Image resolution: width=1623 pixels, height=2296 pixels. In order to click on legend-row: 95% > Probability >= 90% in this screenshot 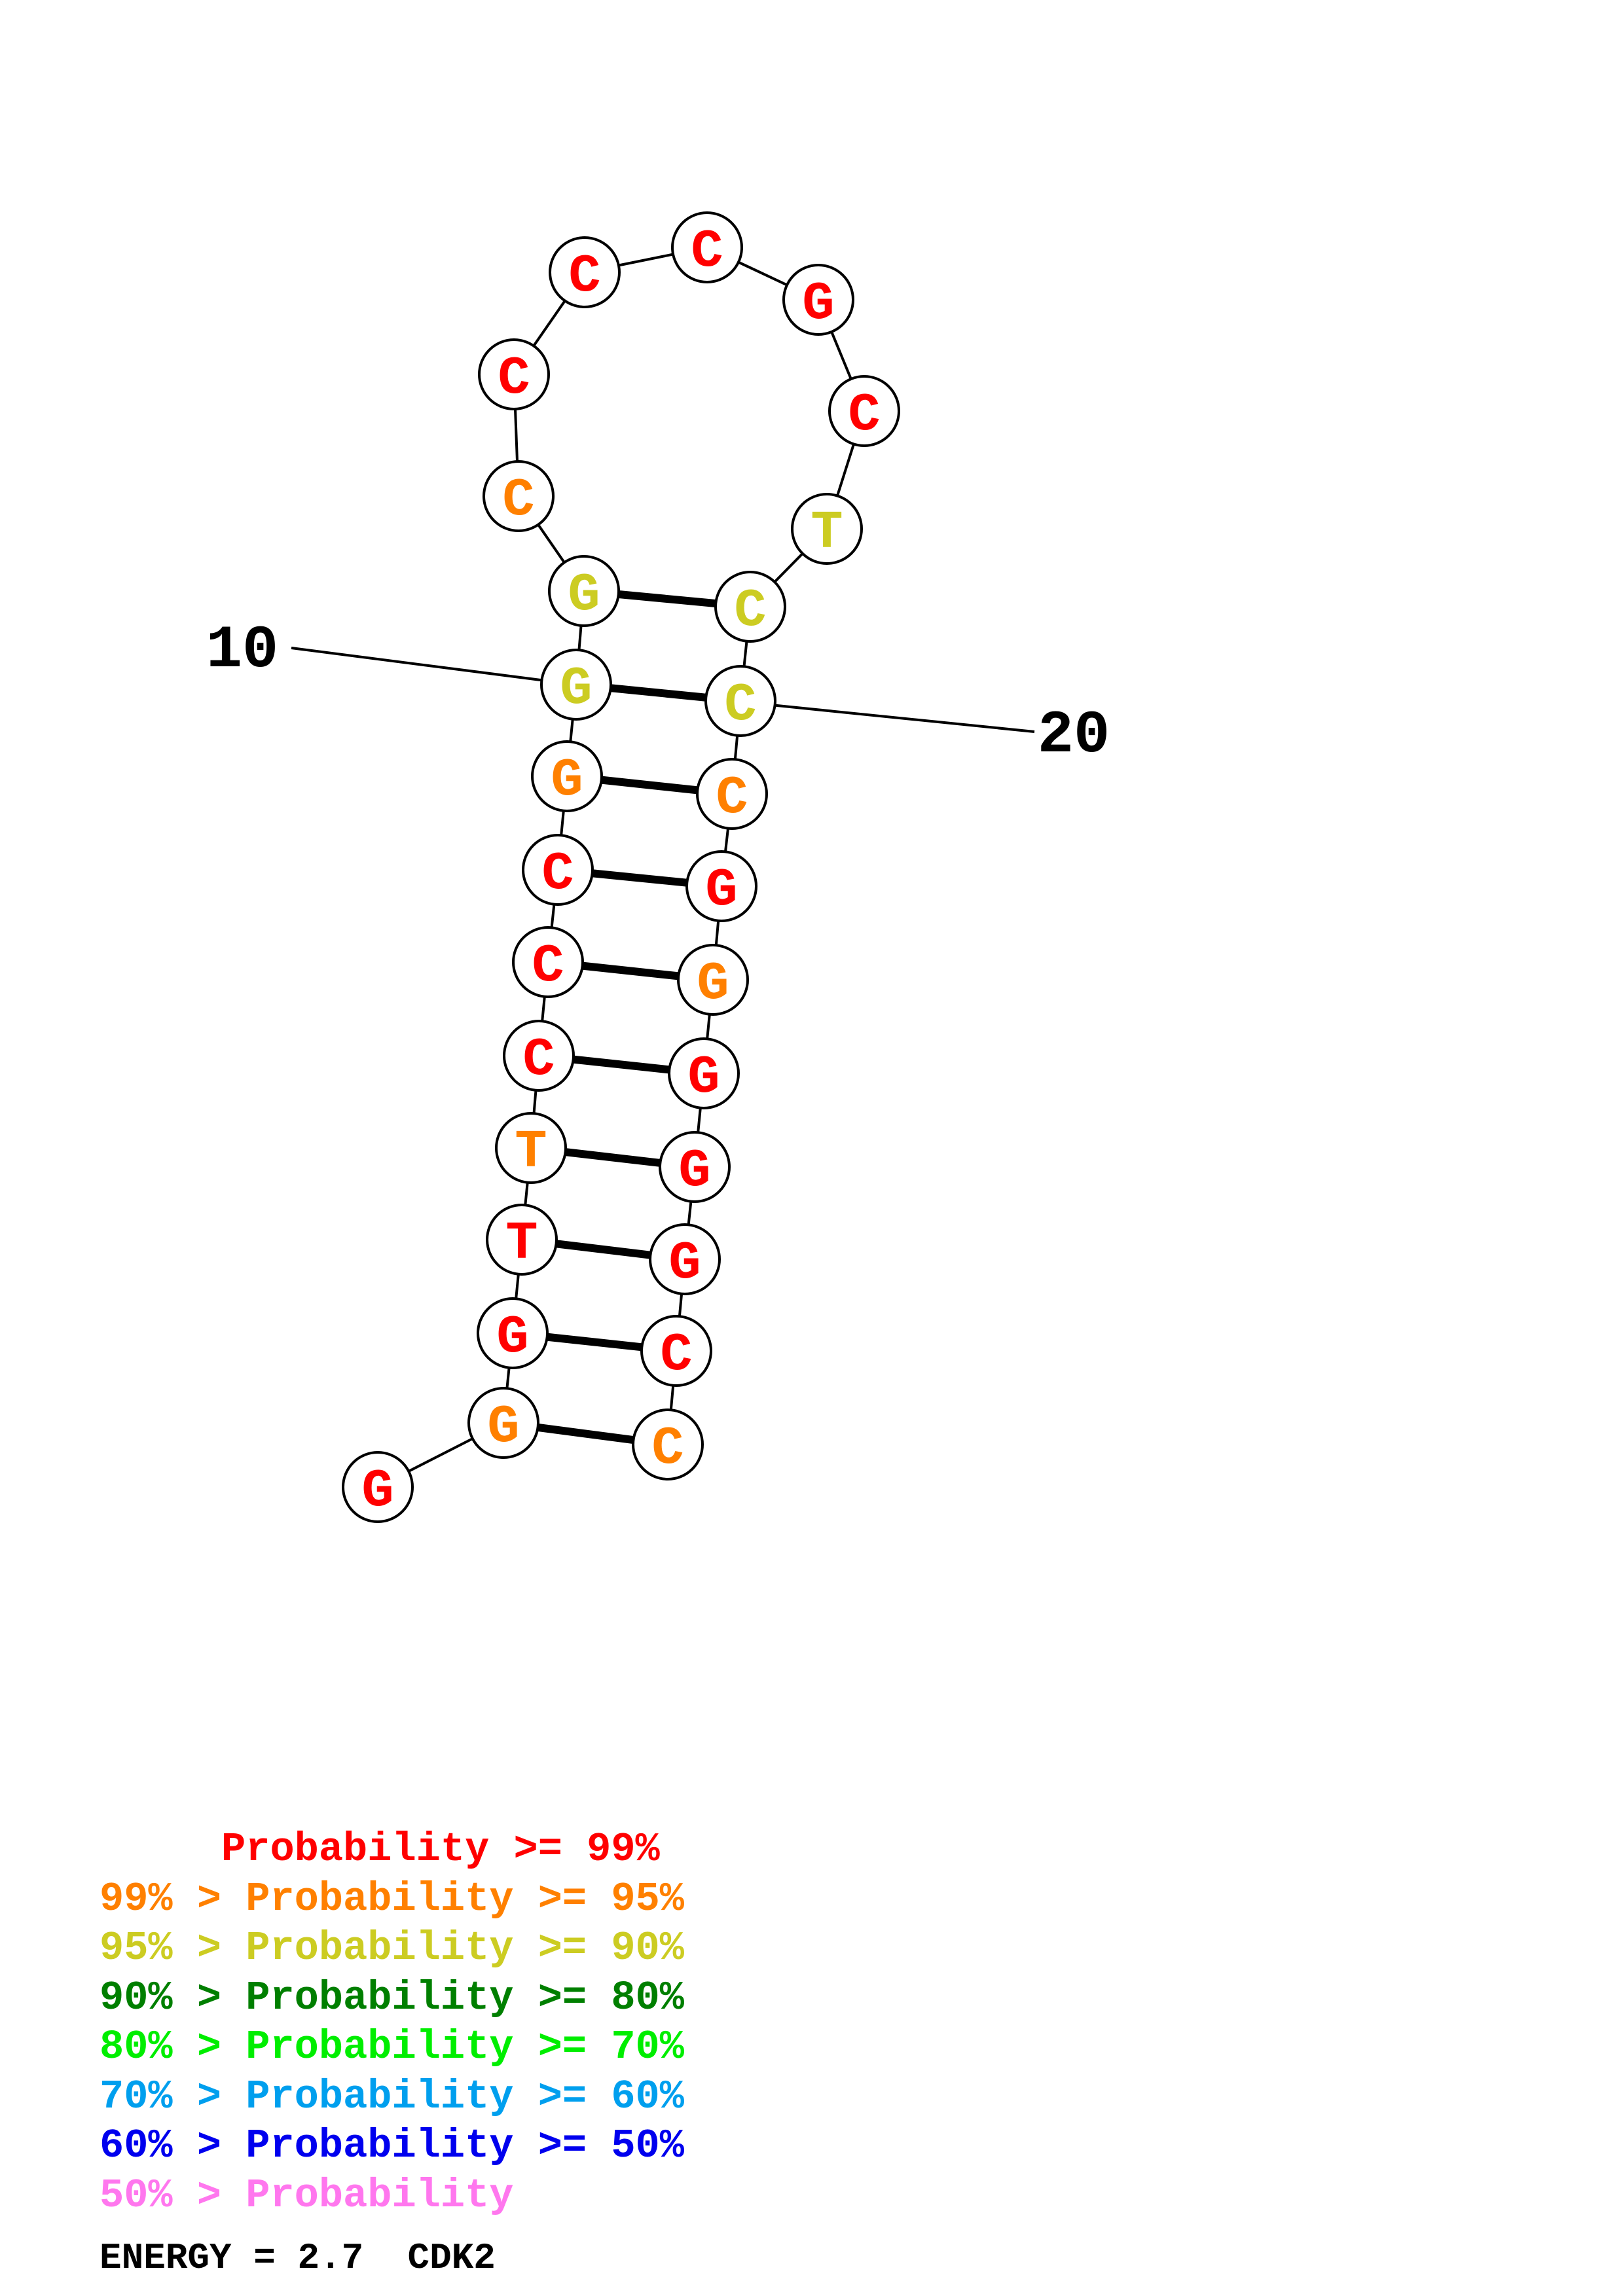, I will do `click(392, 1948)`.